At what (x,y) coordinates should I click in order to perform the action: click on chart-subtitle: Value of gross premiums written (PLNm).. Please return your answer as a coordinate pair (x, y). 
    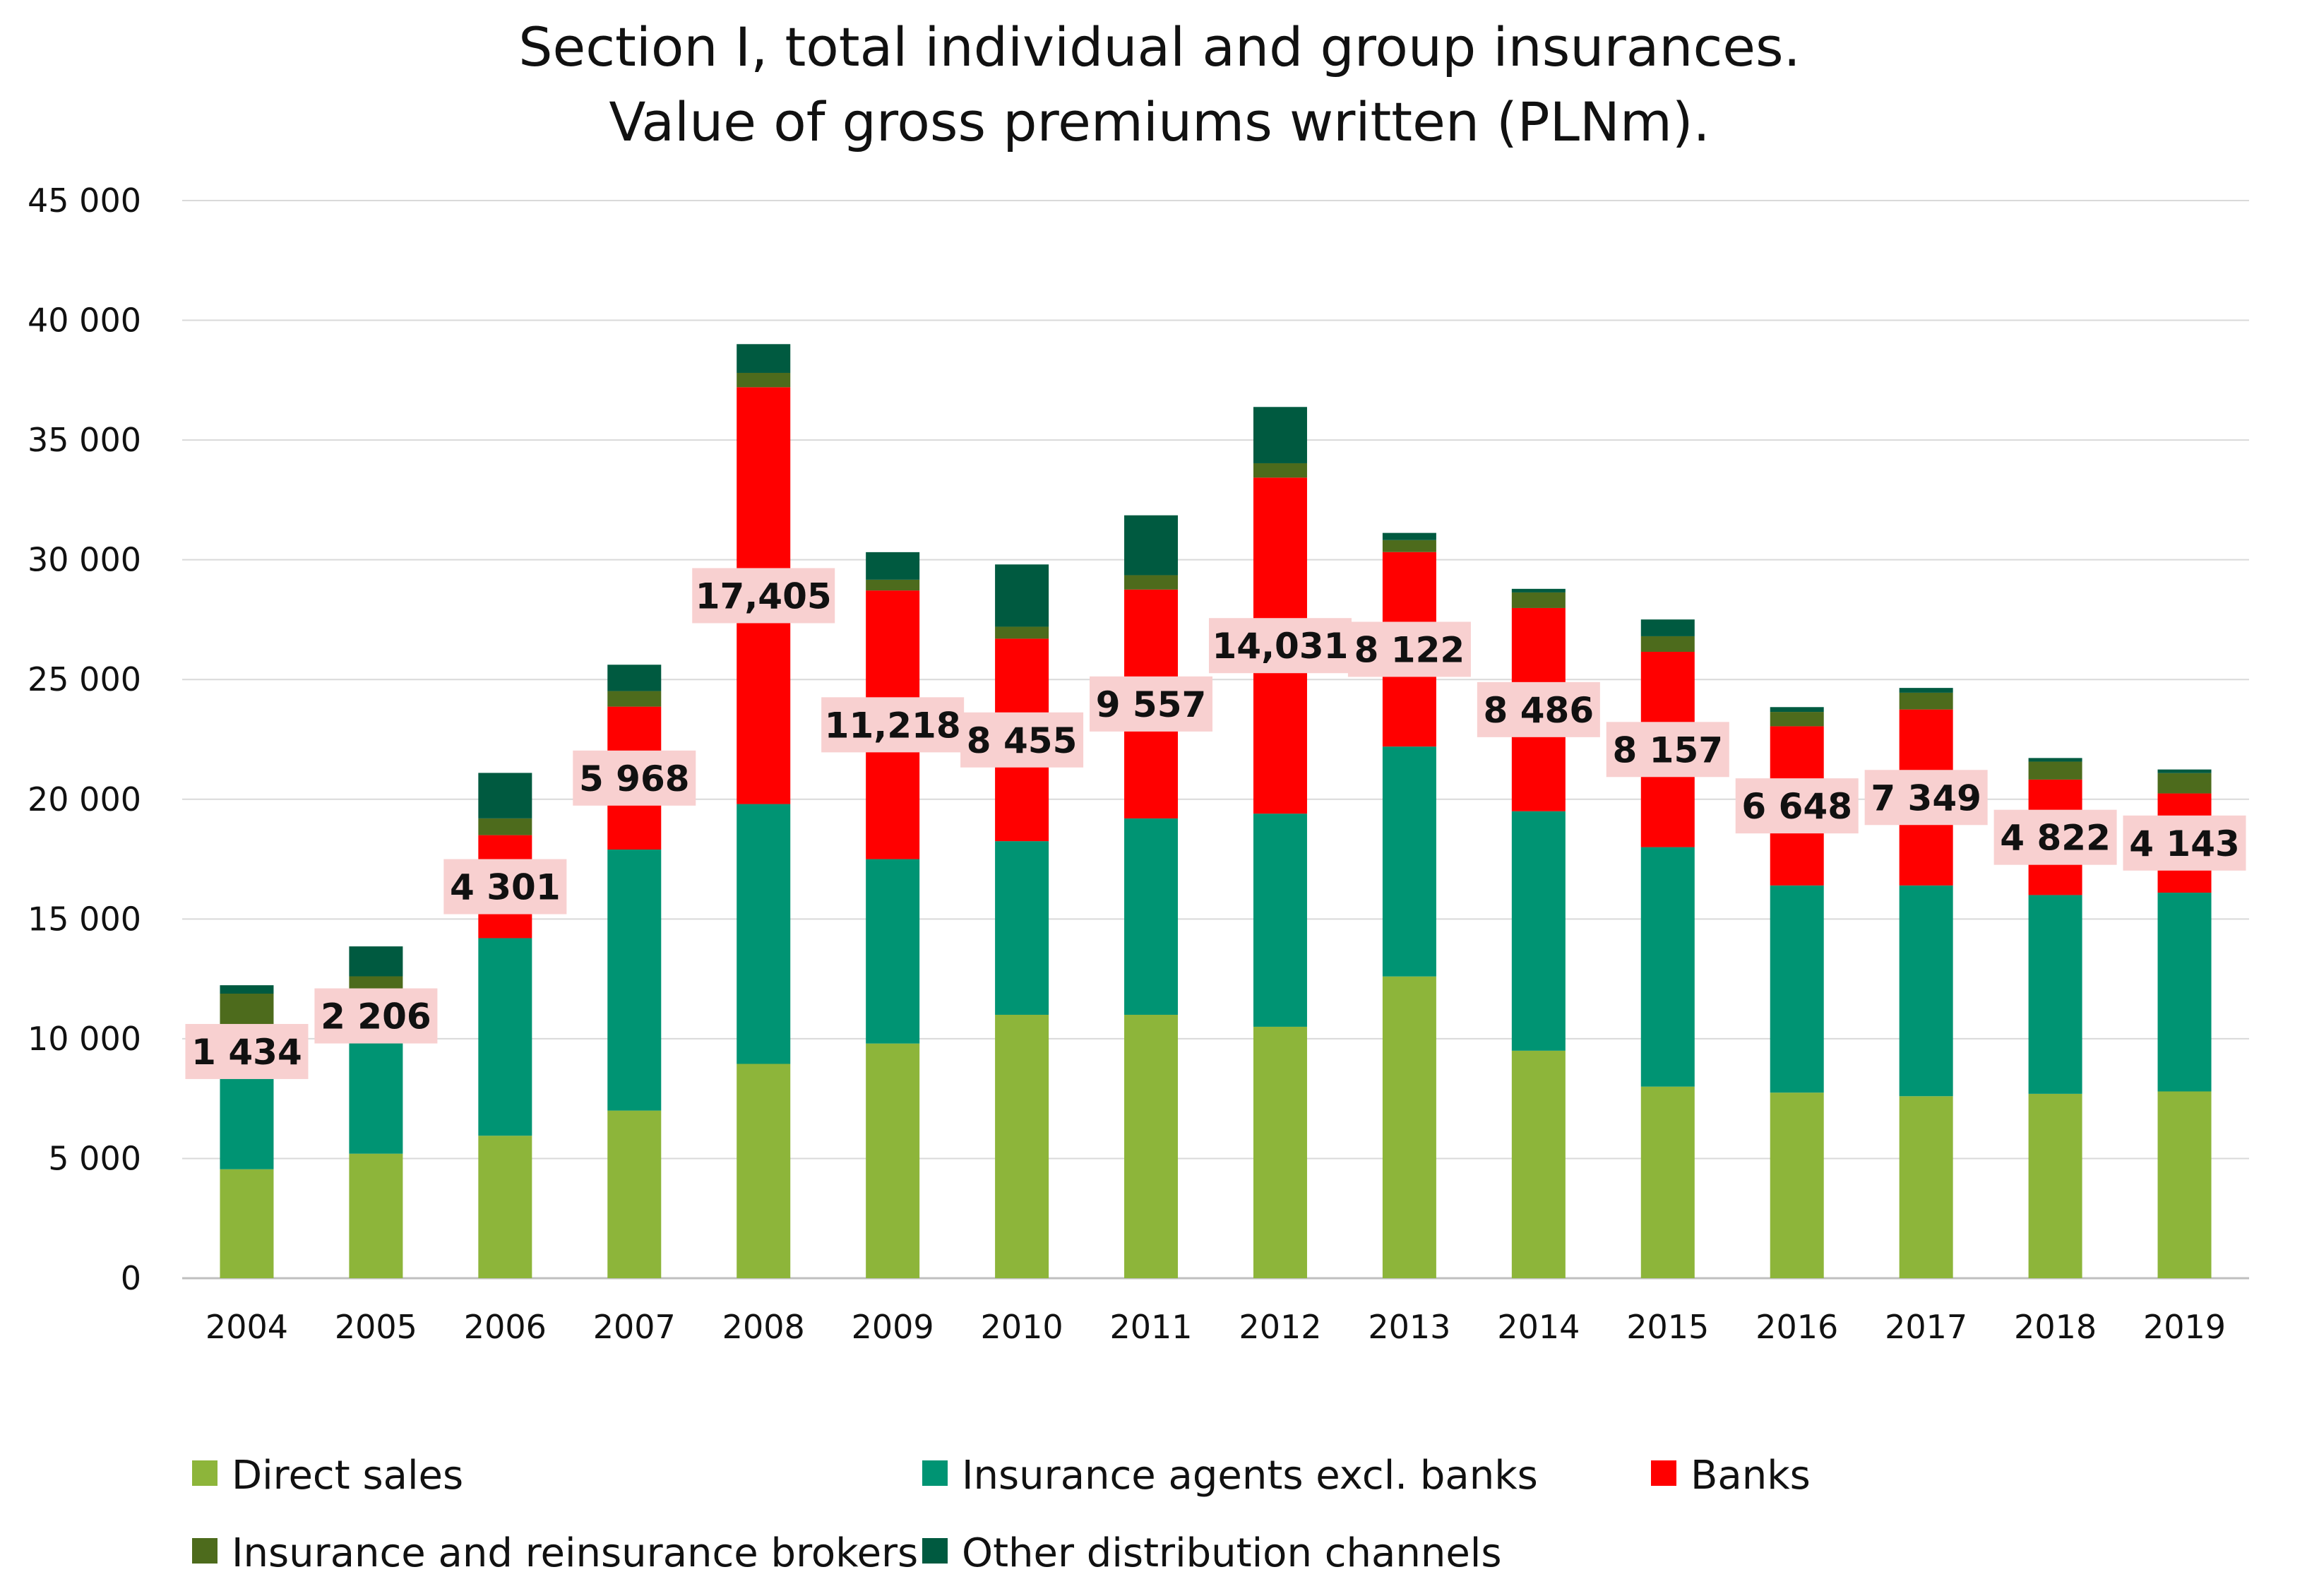
    Looking at the image, I should click on (1159, 121).